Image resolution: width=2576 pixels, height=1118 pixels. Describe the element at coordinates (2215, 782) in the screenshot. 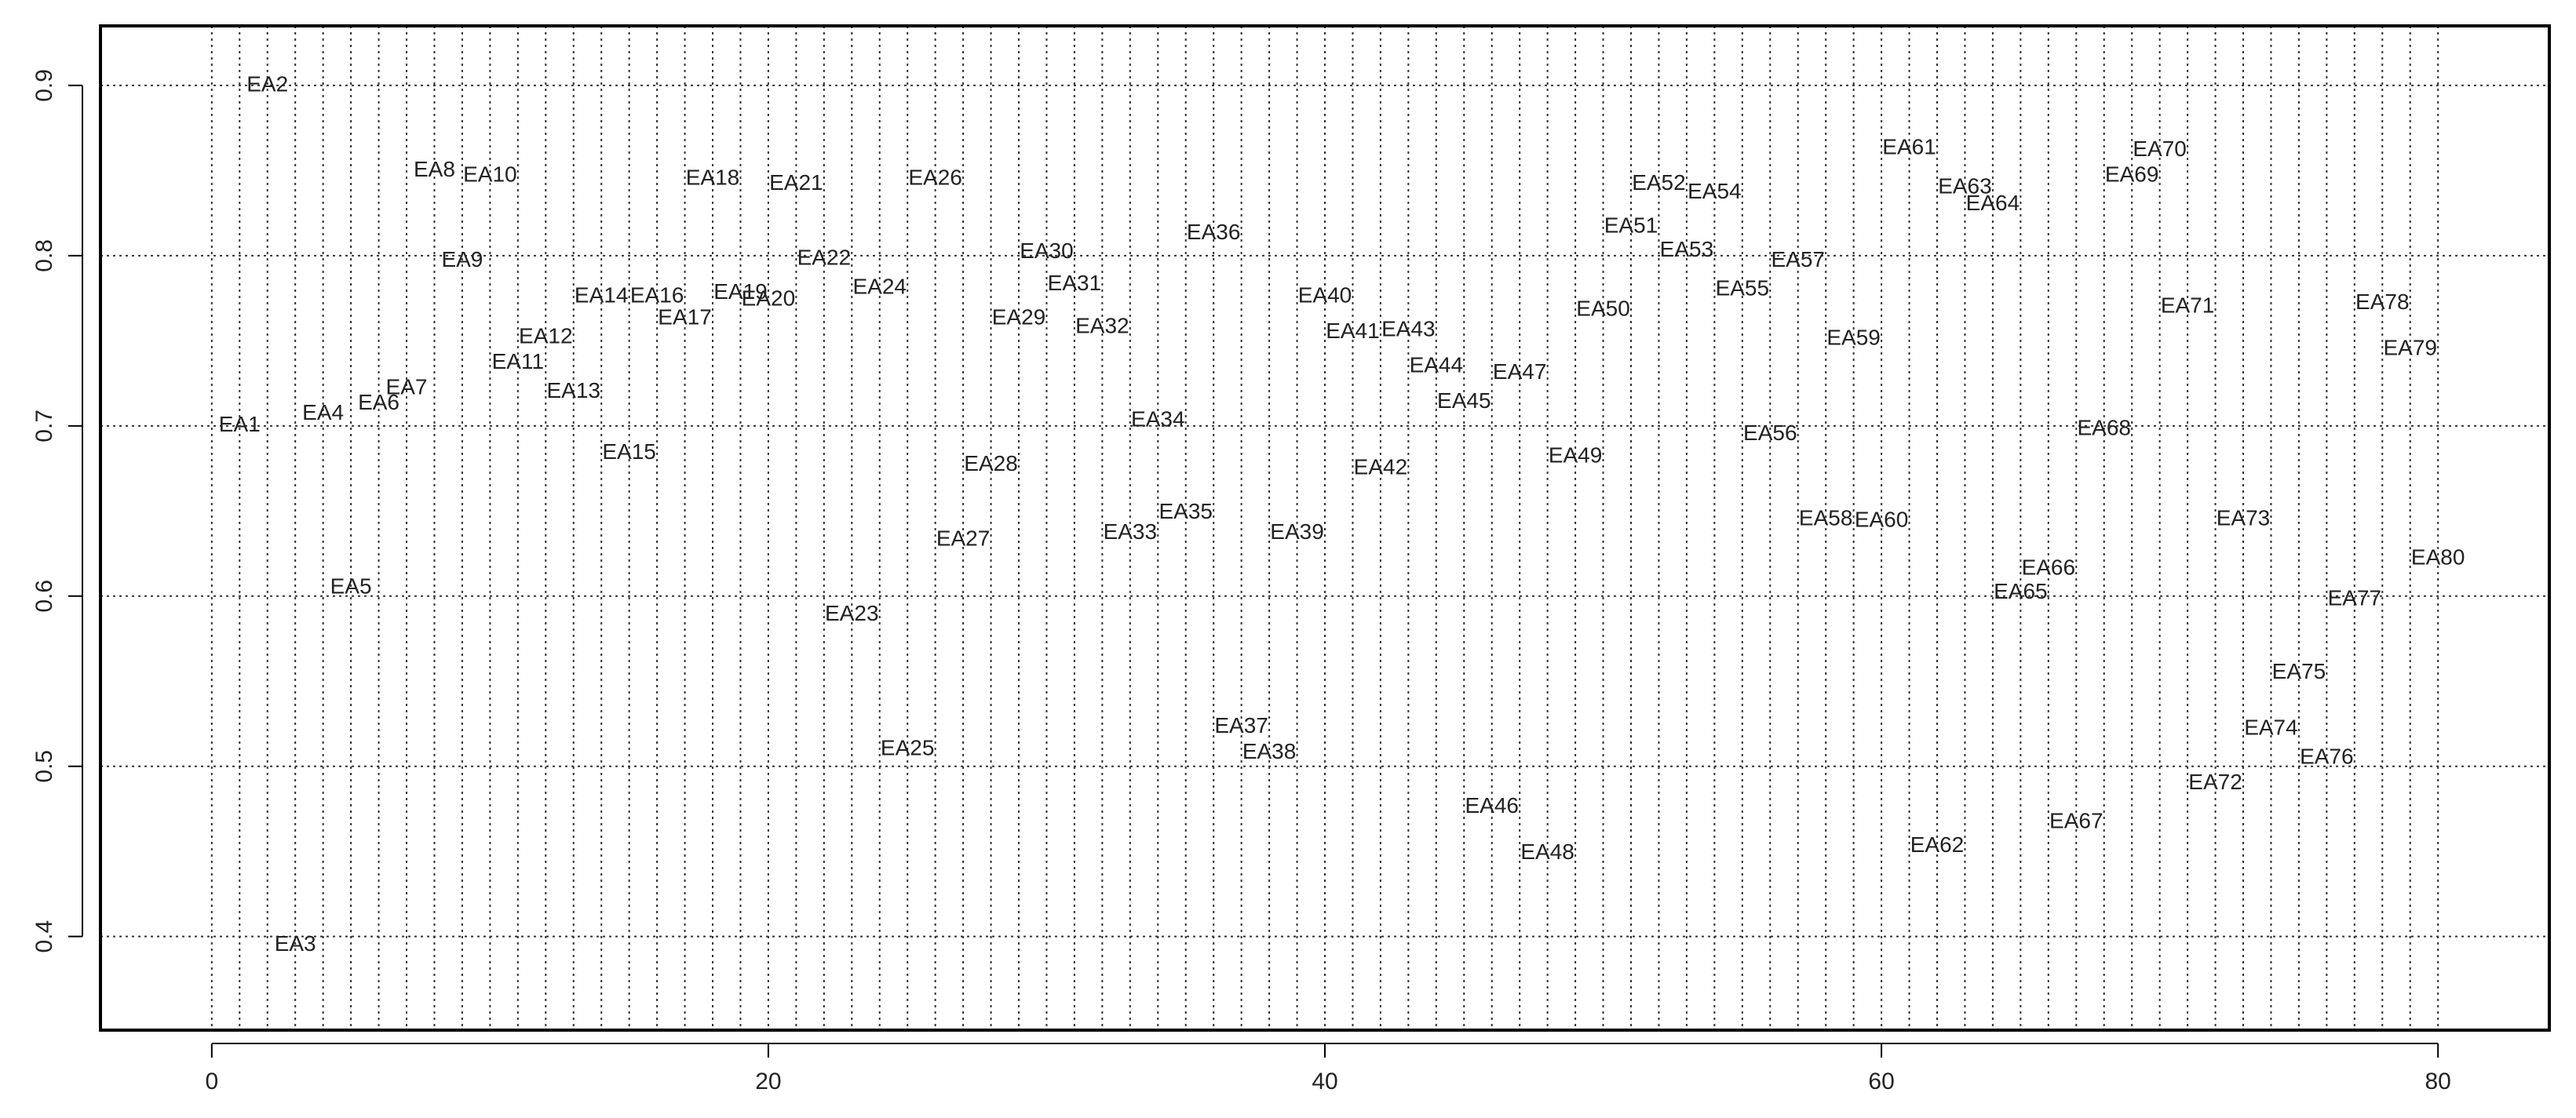

I see `point-label: EA72` at that location.